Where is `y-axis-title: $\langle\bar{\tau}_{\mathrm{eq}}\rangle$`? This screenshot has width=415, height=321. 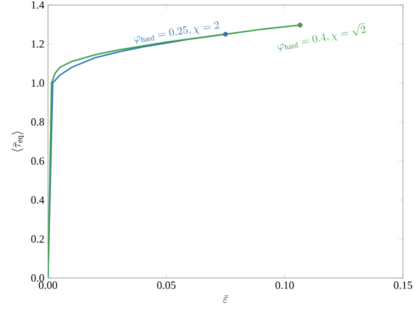 y-axis-title: $\langle\bar{\tau}_{\mathrm{eq}}\rangle$ is located at coordinates (17, 142).